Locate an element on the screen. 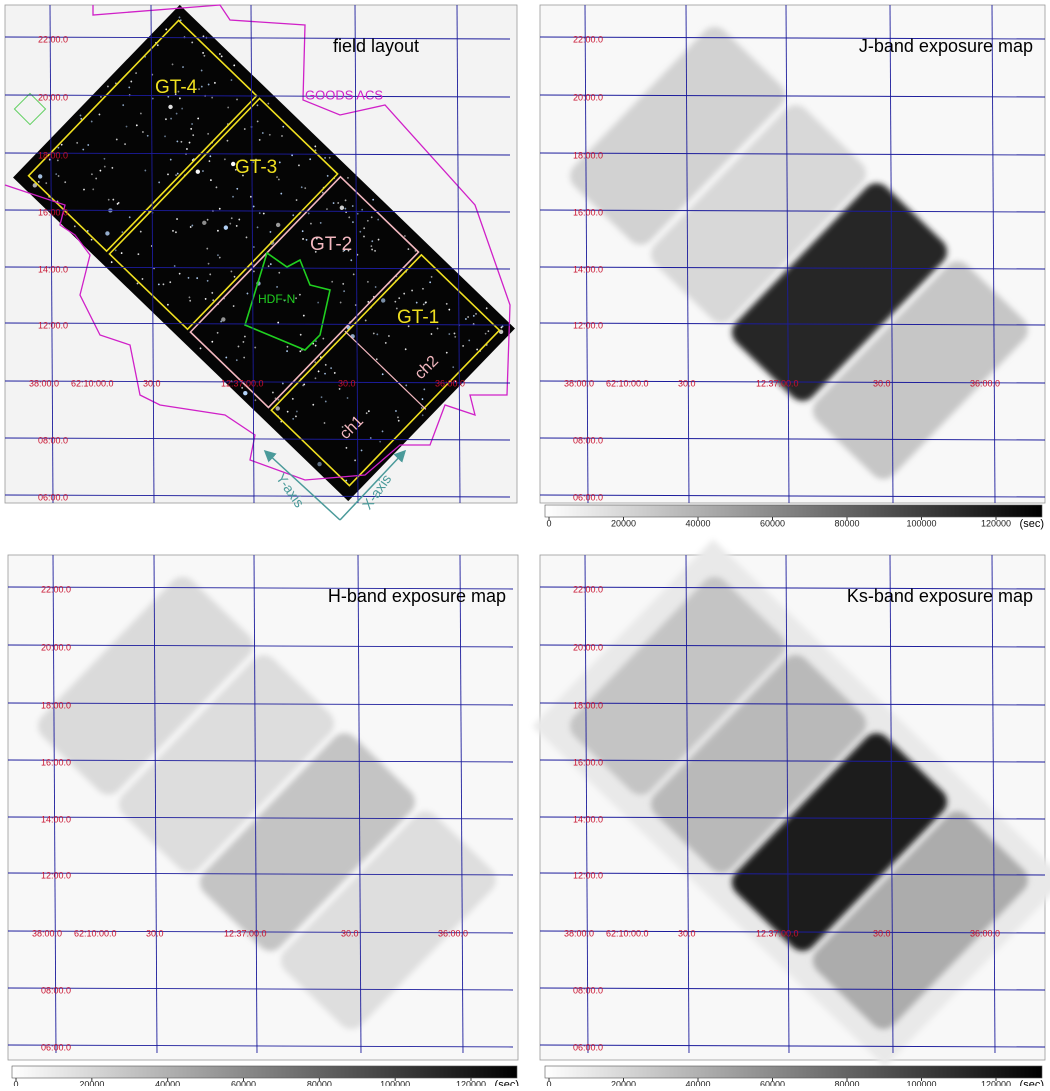 The height and width of the screenshot is (1091, 1050). dec-label: 20:00.0 is located at coordinates (588, 97).